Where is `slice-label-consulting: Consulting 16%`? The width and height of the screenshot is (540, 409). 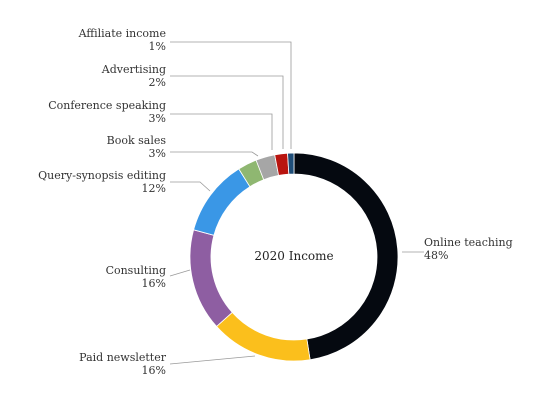
slice-label-consulting: Consulting 16% is located at coordinates (136, 277).